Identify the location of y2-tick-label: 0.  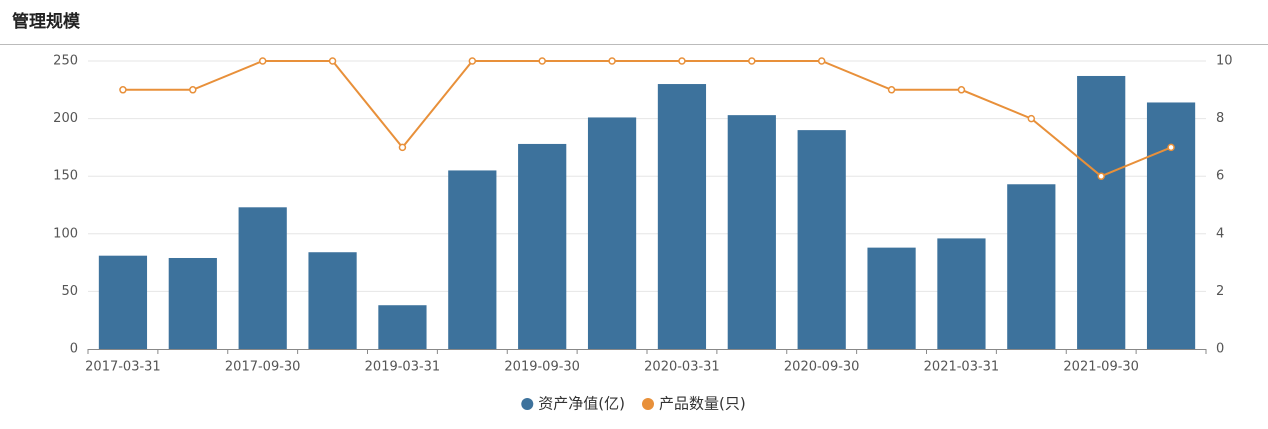
(1220, 349).